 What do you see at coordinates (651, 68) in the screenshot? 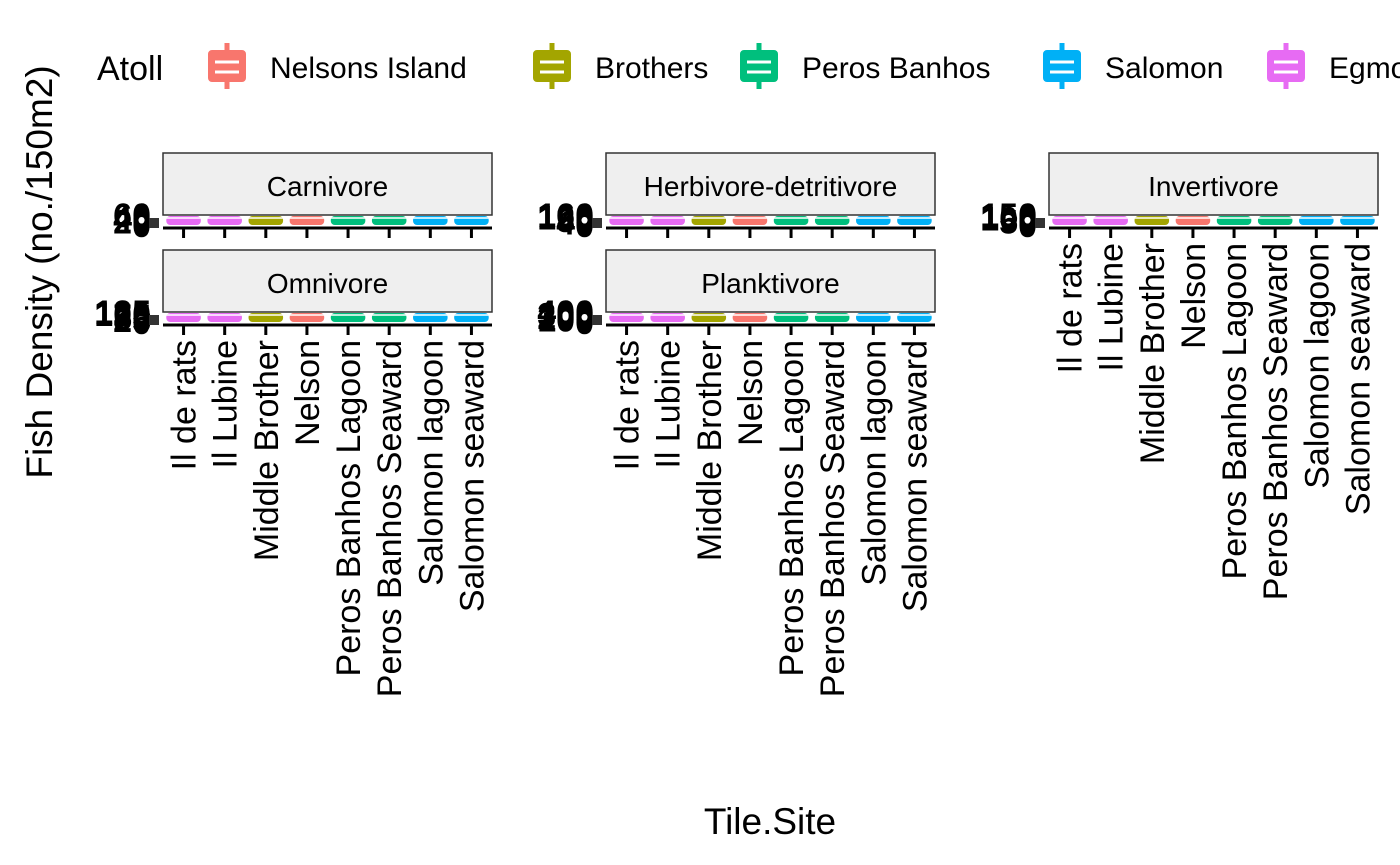
I see `legend-label: Brothers` at bounding box center [651, 68].